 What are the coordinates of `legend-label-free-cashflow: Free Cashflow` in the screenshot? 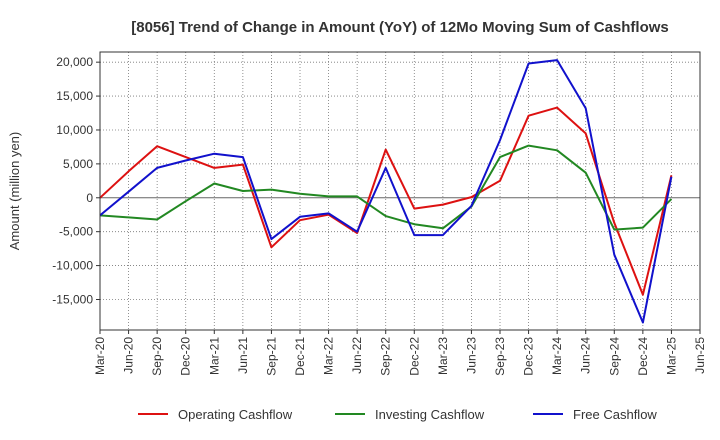 It's located at (615, 414).